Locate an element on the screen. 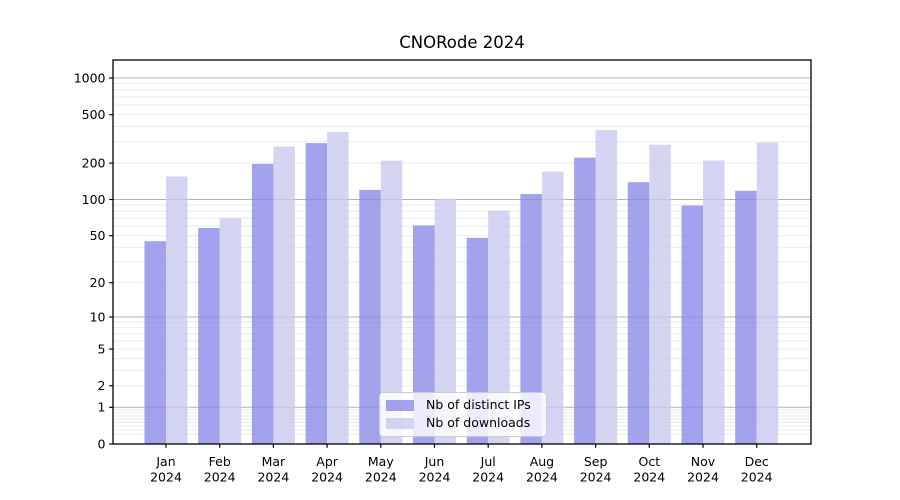  bar-downloads-May is located at coordinates (391, 302).